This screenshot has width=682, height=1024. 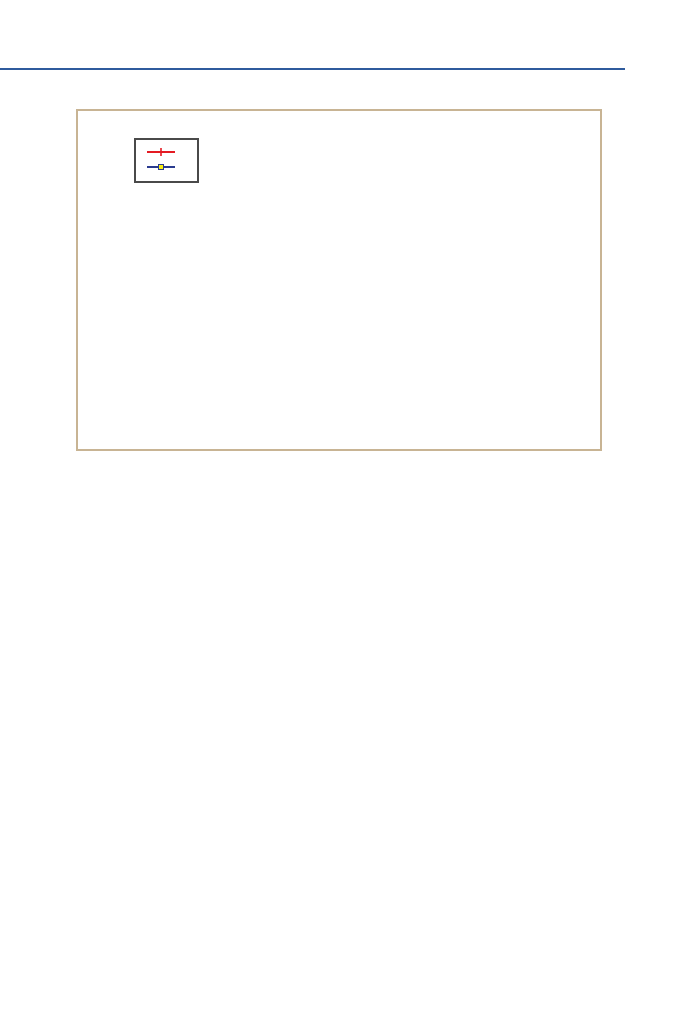 What do you see at coordinates (166, 160) in the screenshot?
I see `chart-legend` at bounding box center [166, 160].